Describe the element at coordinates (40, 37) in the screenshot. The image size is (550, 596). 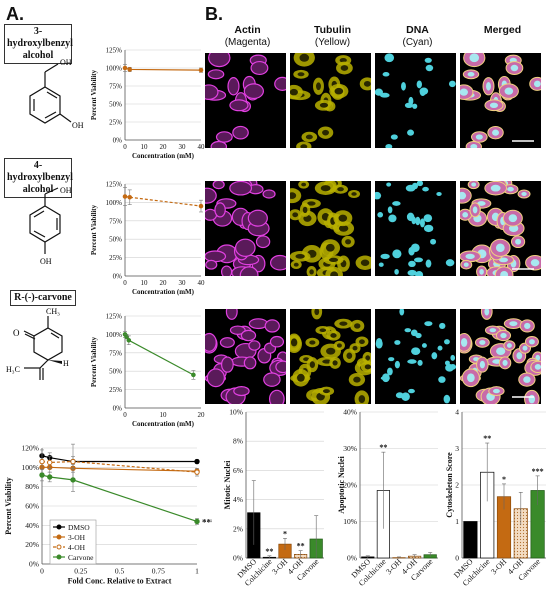
I see `compound-name-3oh-line1: 3-hydroxylbenzyl` at that location.